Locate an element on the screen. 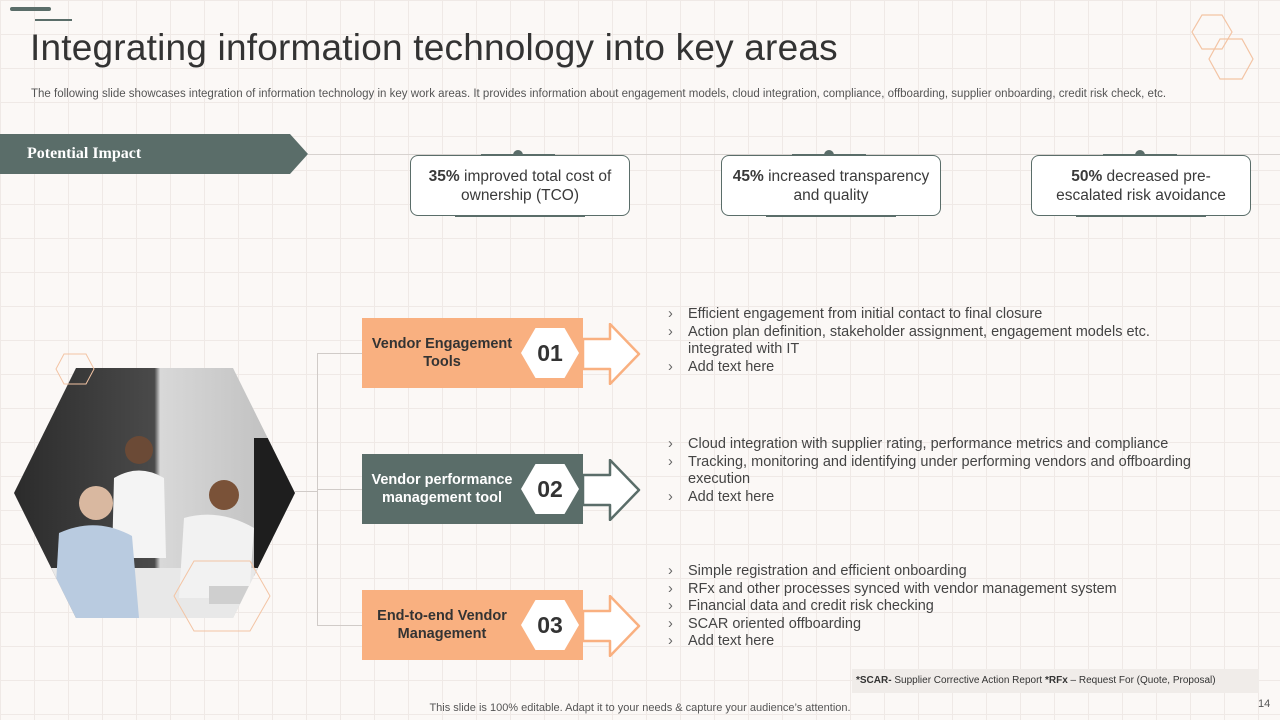 The width and height of the screenshot is (1280, 720). footnote-text: Supplier Corrective Action Report is located at coordinates (968, 680).